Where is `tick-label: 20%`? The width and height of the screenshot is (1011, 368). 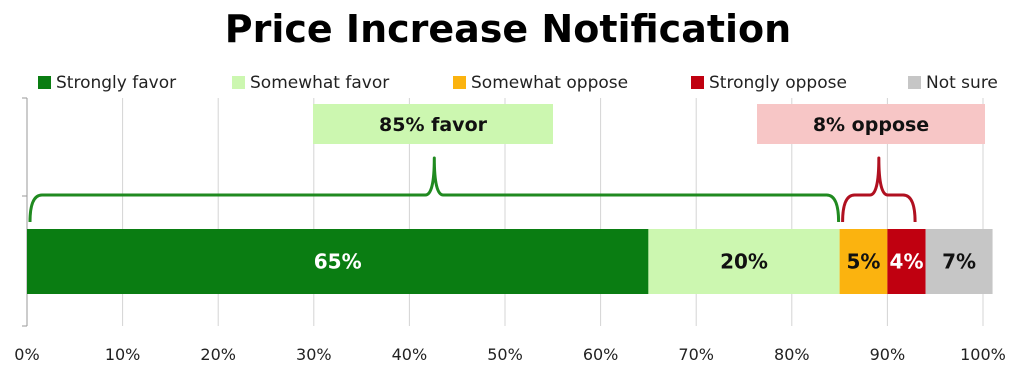 tick-label: 20% is located at coordinates (218, 354).